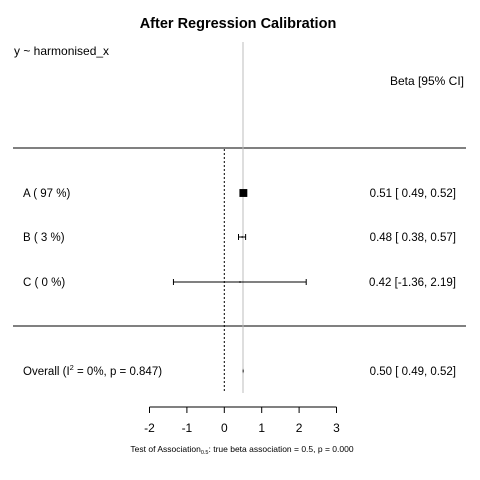 The width and height of the screenshot is (480, 480). I want to click on overall-label: Overall (I2 = 0%, p = 0.847), so click(92, 370).